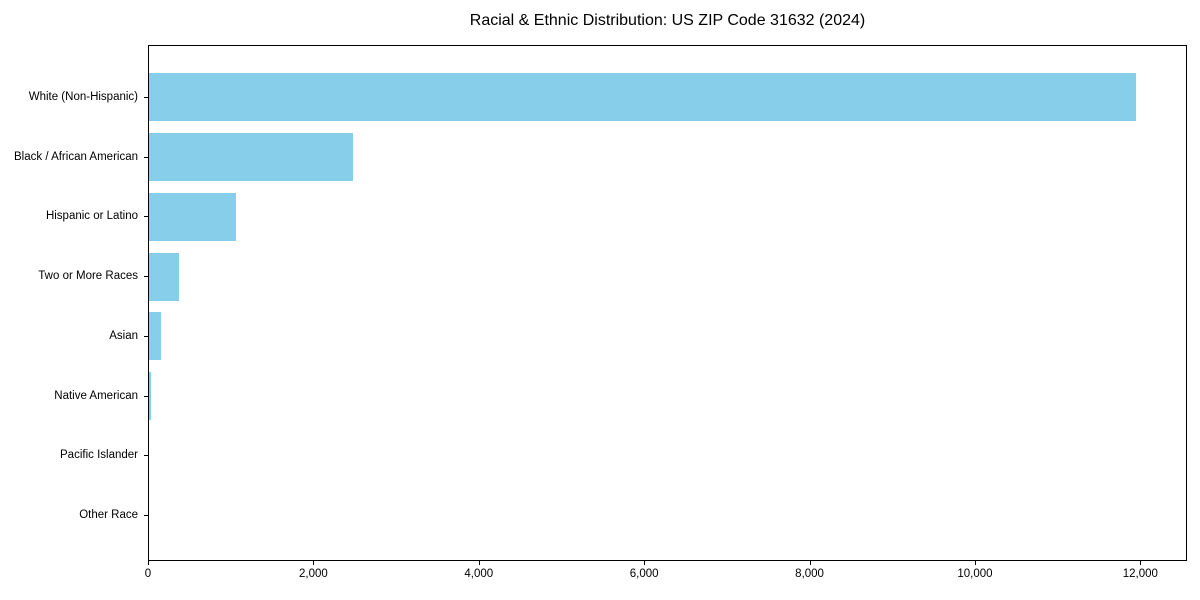 The image size is (1200, 600). What do you see at coordinates (809, 574) in the screenshot?
I see `x-tick-label: 8,000` at bounding box center [809, 574].